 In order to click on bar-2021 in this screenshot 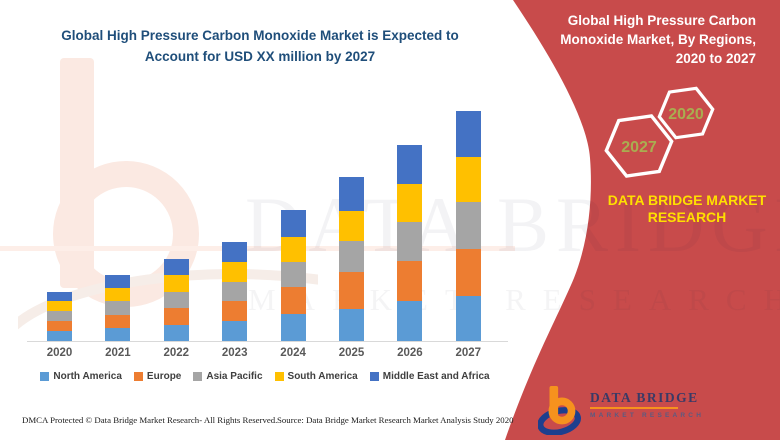, I will do `click(118, 308)`.